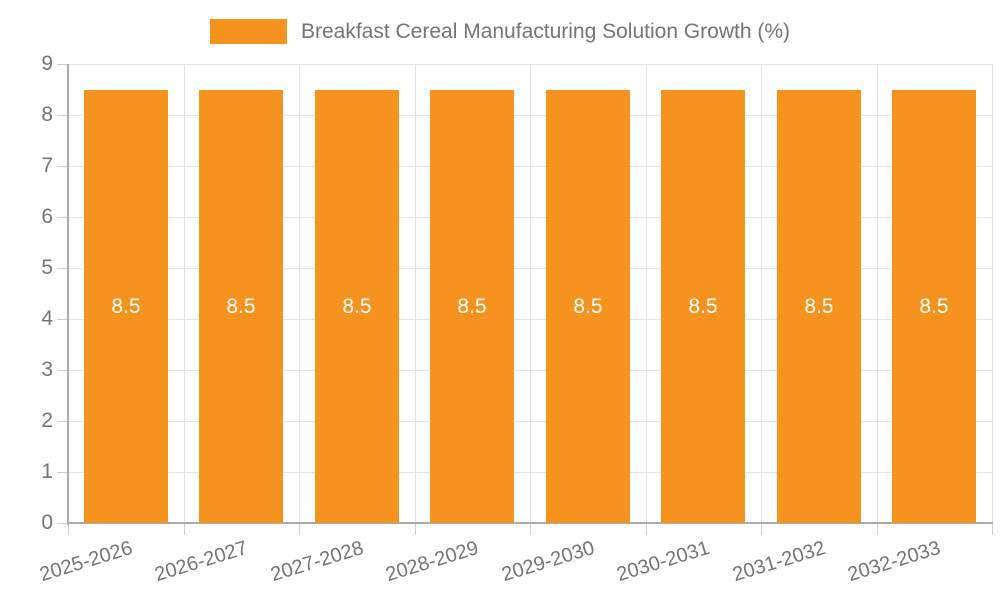  I want to click on bar-2028-2029: 8.5, so click(472, 306).